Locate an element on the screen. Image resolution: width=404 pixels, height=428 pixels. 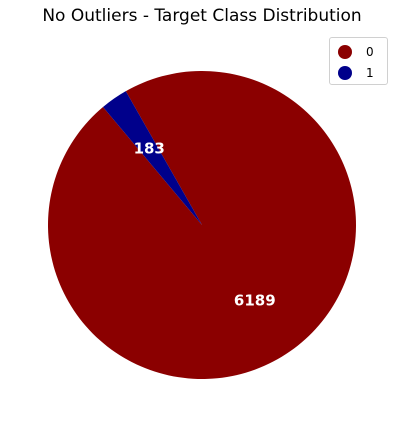
slice-label-1: 183 is located at coordinates (149, 149).